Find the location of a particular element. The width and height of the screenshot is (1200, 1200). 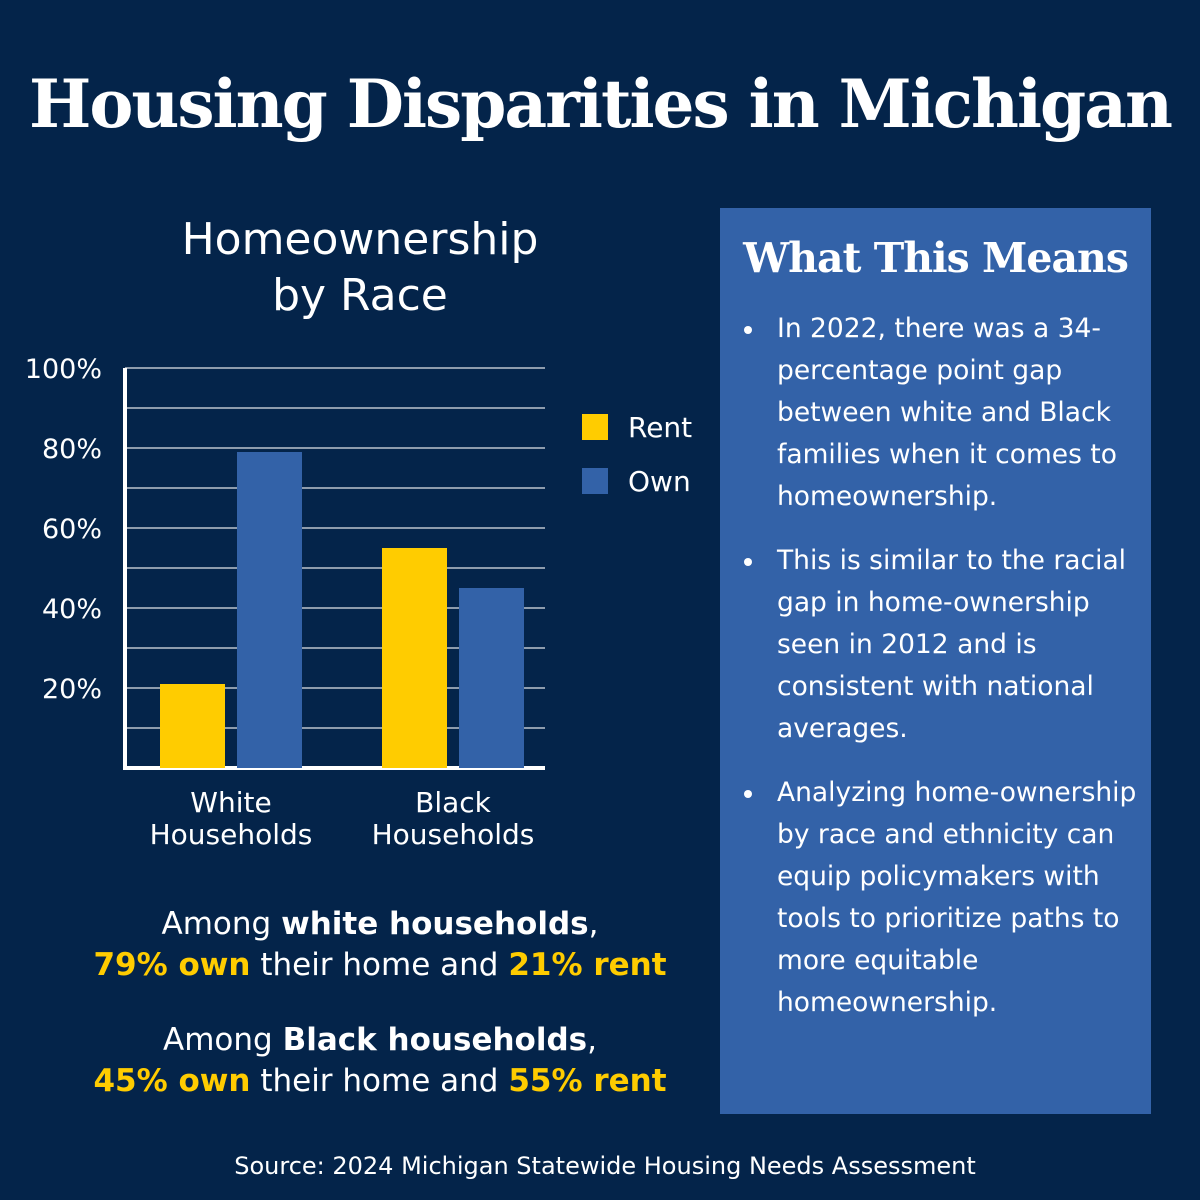

page-title: Housing Disparities in Michigan is located at coordinates (601, 104).